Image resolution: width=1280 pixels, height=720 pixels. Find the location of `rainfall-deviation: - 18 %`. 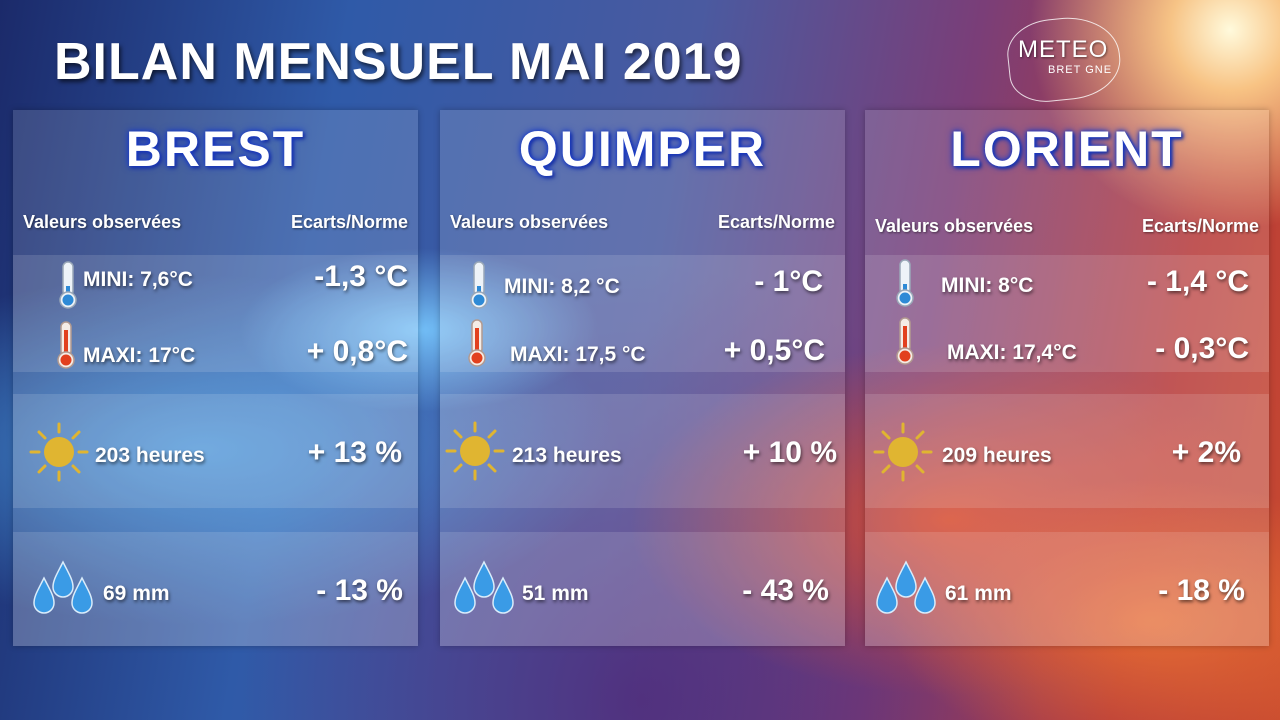

rainfall-deviation: - 18 % is located at coordinates (1201, 590).